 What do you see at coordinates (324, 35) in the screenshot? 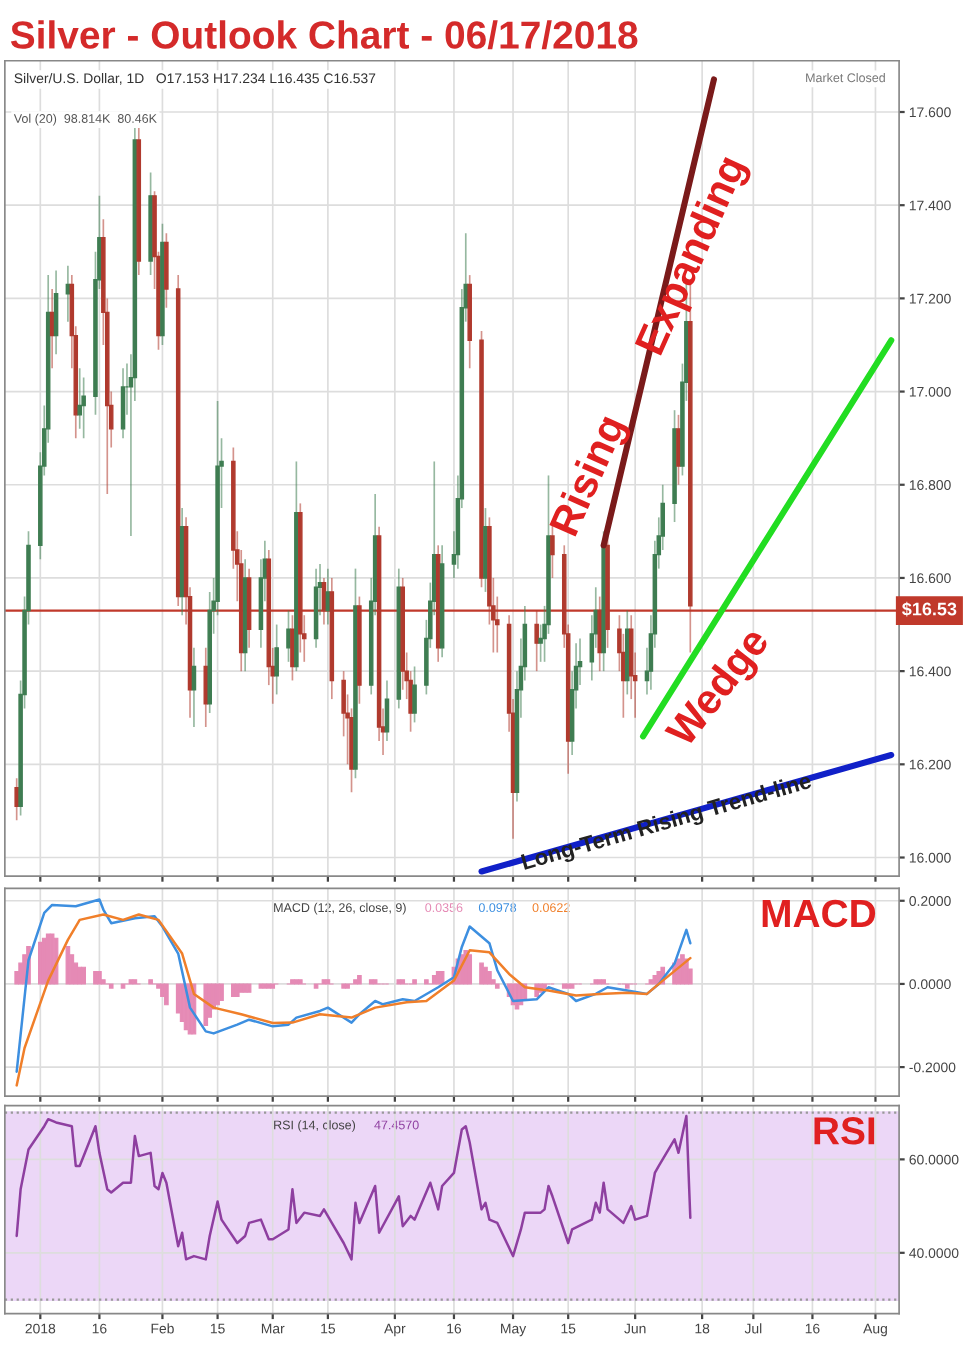
I see `chart-title: Silver - Outlook Chart - 06/17/2018` at bounding box center [324, 35].